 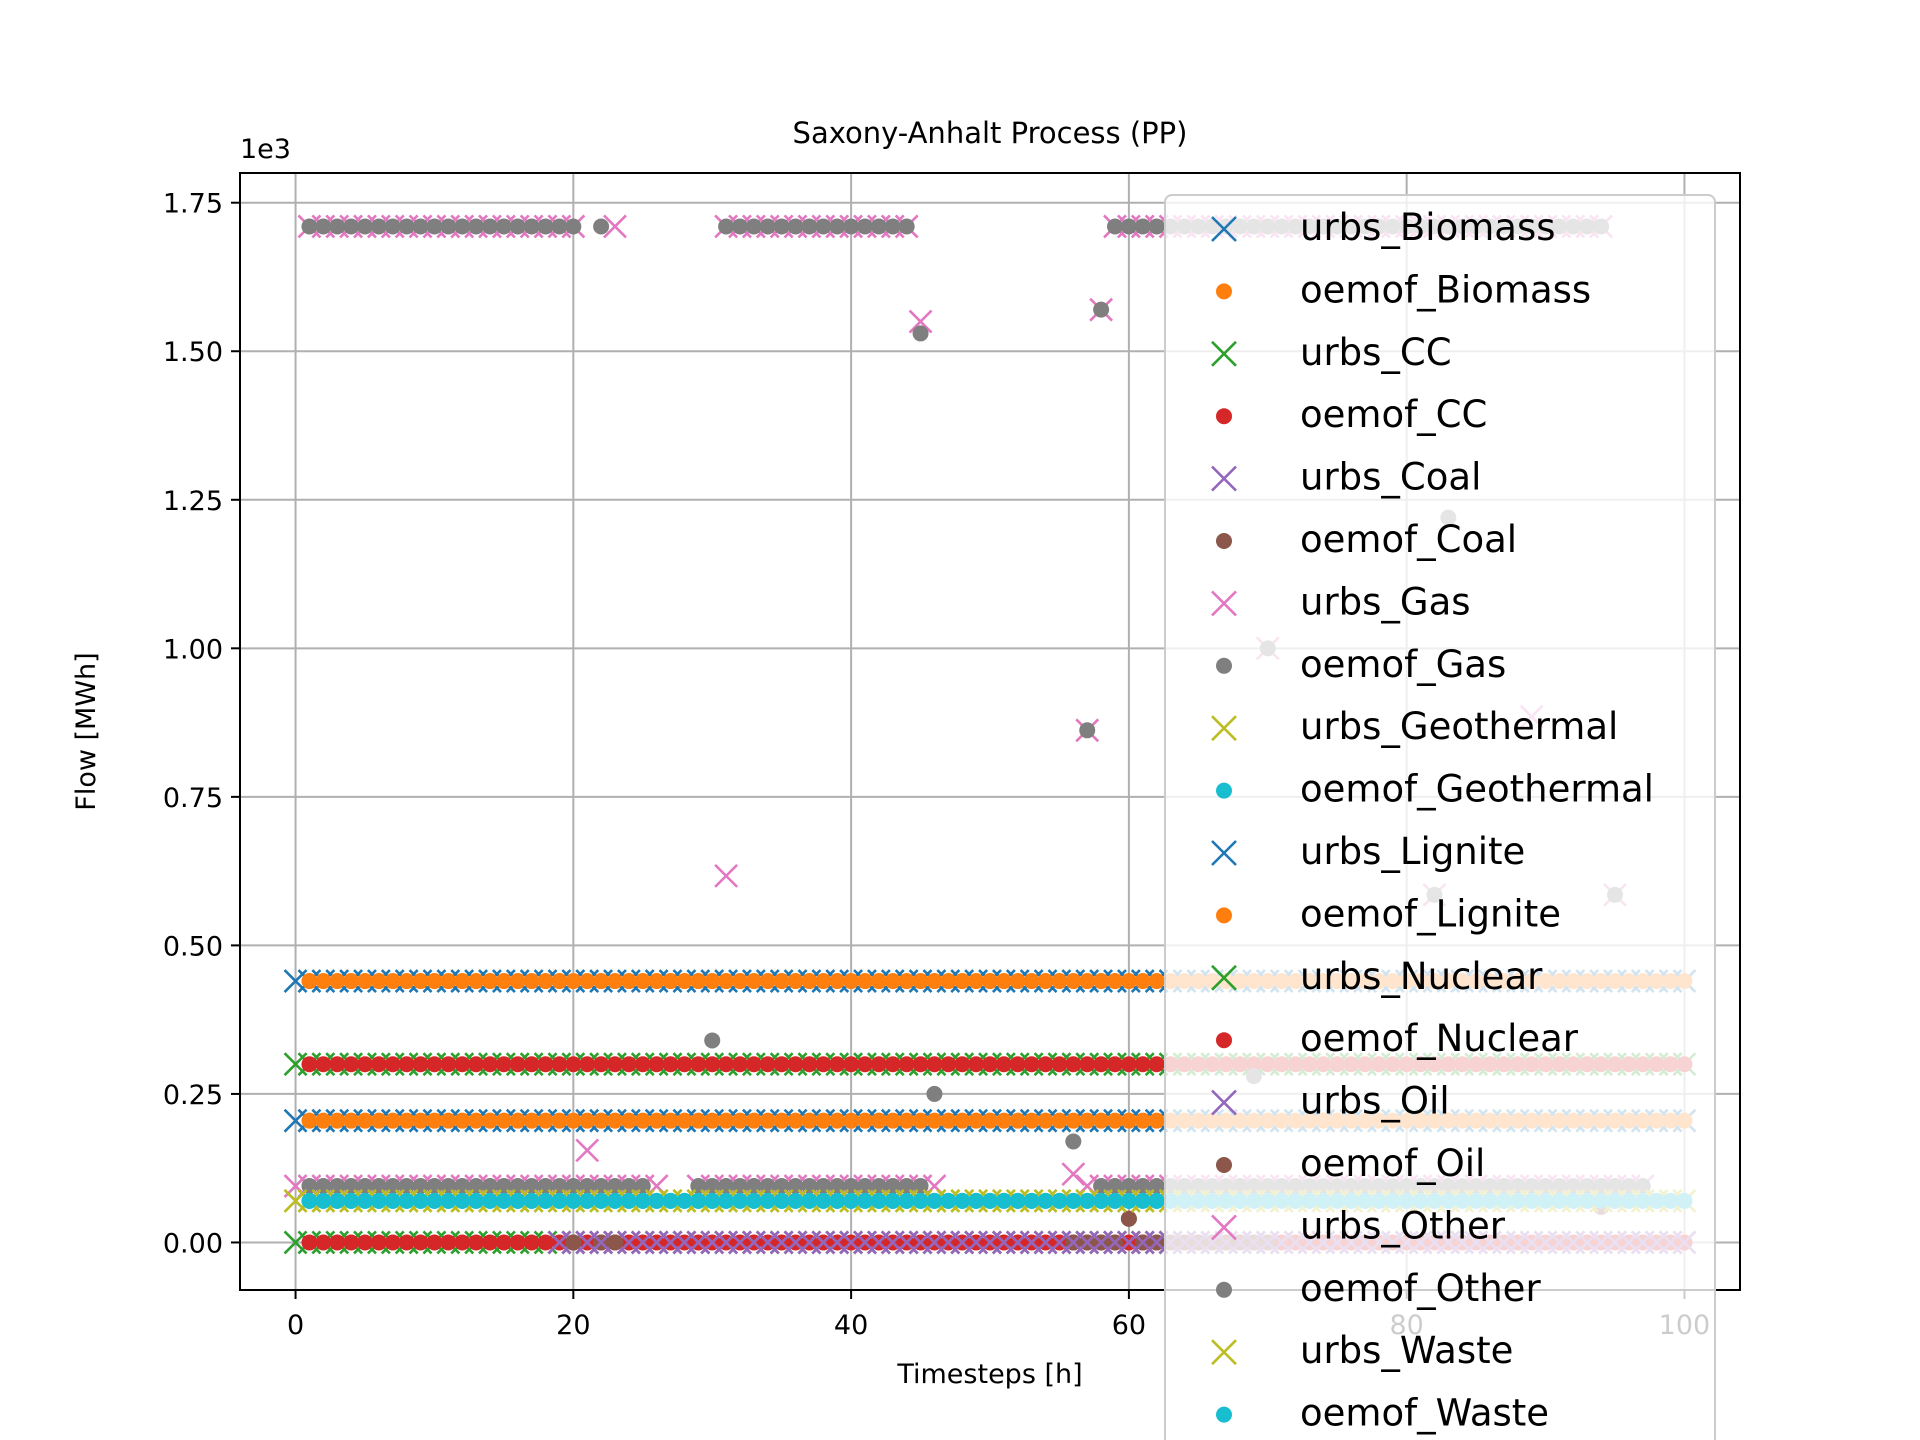 What do you see at coordinates (193, 946) in the screenshot?
I see `y-tick-label: 0.50` at bounding box center [193, 946].